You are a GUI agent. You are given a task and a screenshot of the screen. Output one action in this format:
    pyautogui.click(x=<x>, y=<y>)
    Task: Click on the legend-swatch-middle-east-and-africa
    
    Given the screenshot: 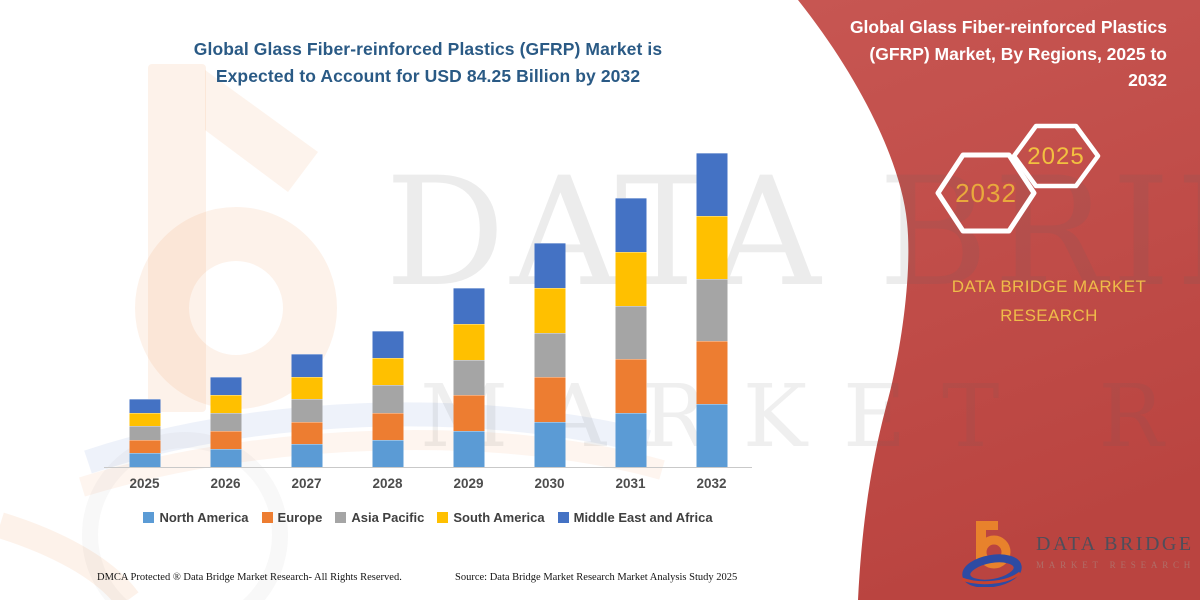 What is the action you would take?
    pyautogui.click(x=563, y=517)
    